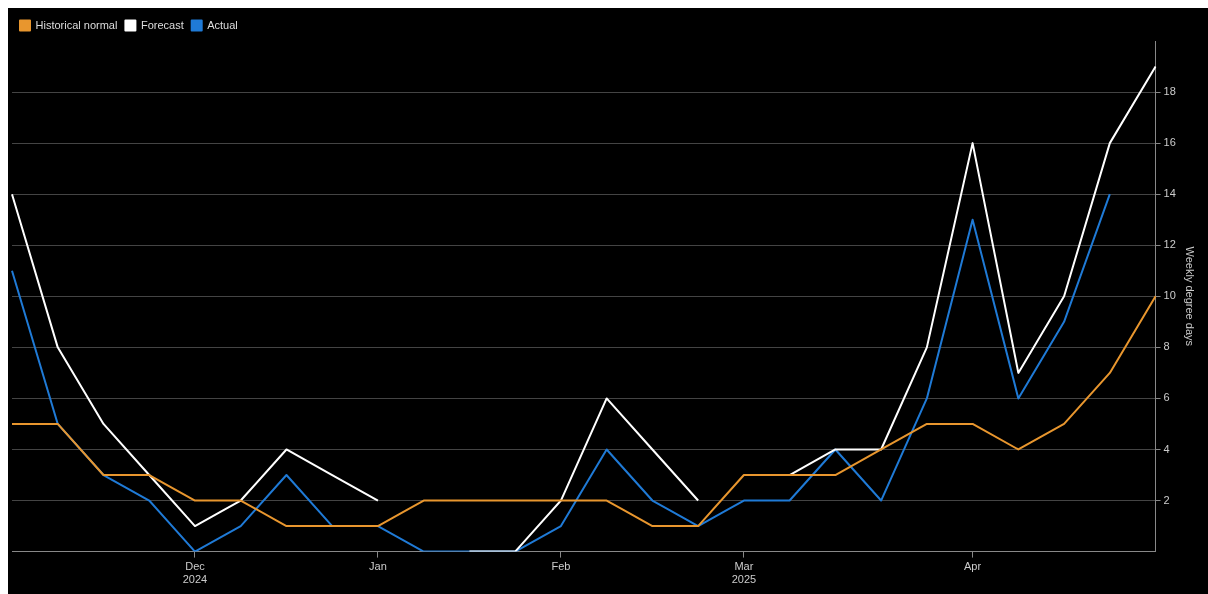 The image size is (1208, 594). I want to click on y-tick-label: 6, so click(1166, 397).